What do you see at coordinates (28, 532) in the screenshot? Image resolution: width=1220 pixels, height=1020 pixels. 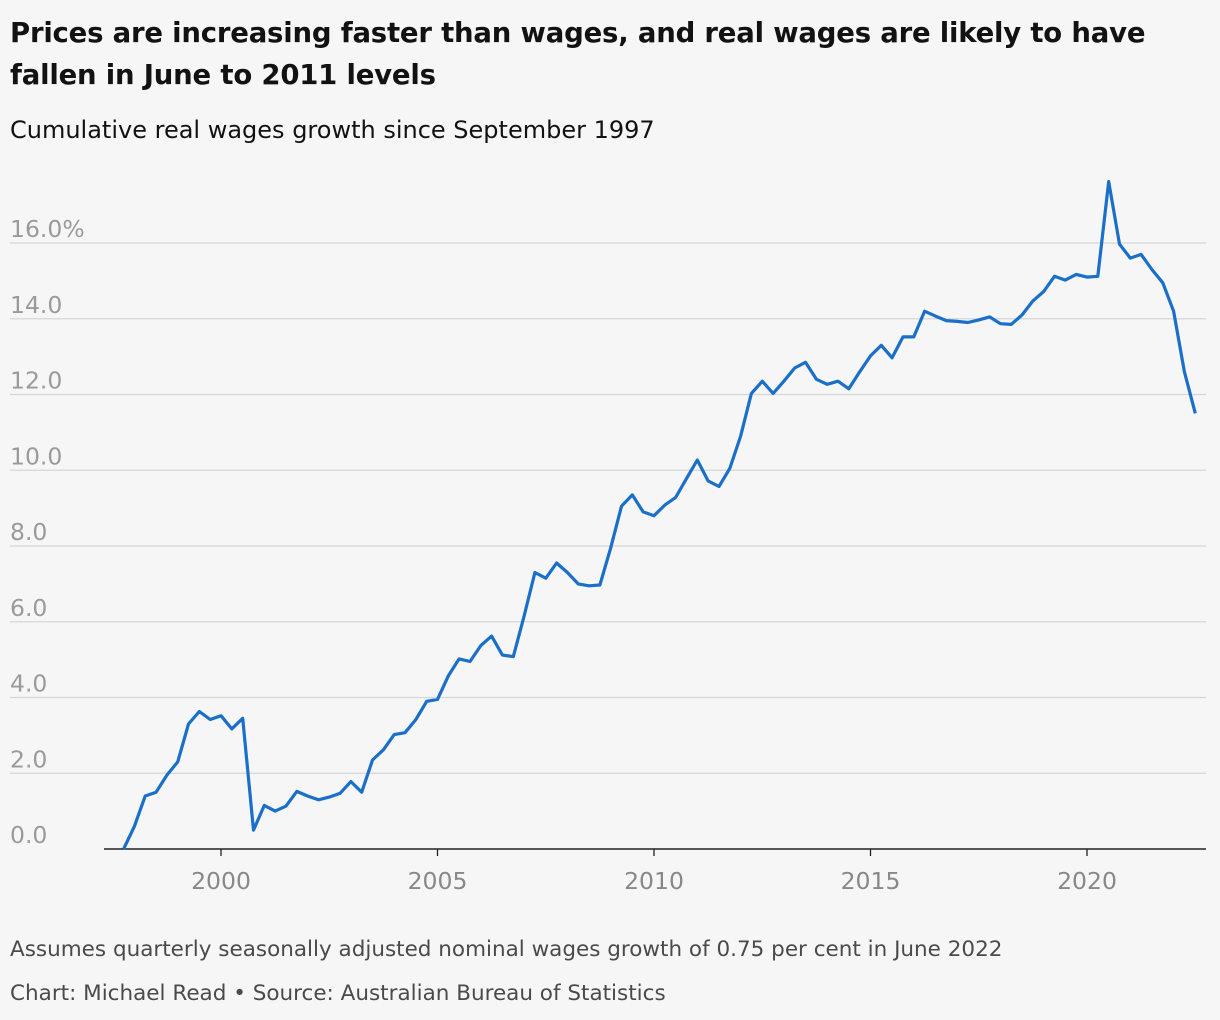 I see `y-tick-label: 8.0` at bounding box center [28, 532].